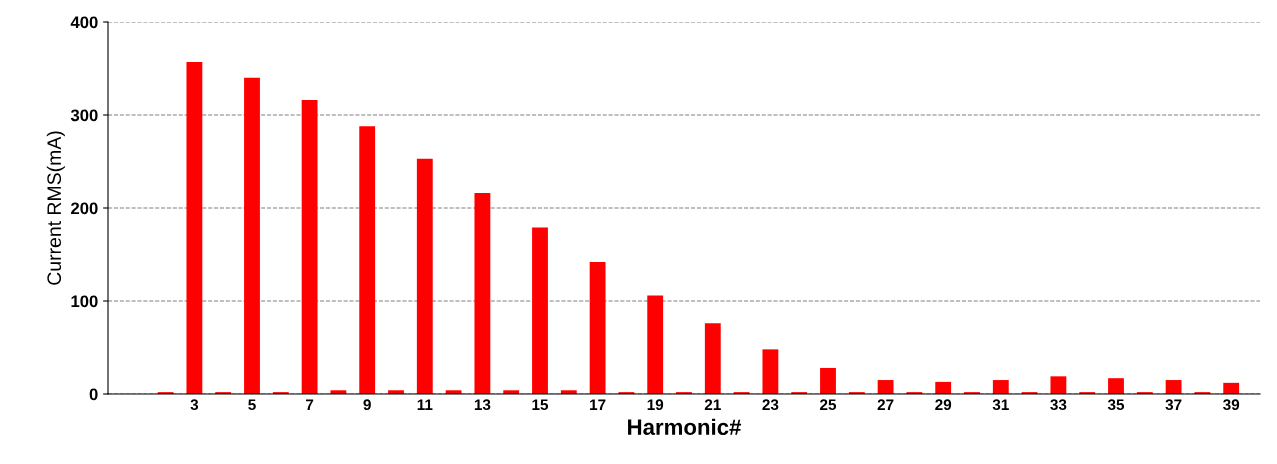 Image resolution: width=1277 pixels, height=464 pixels. I want to click on x-tick-label: 5, so click(252, 405).